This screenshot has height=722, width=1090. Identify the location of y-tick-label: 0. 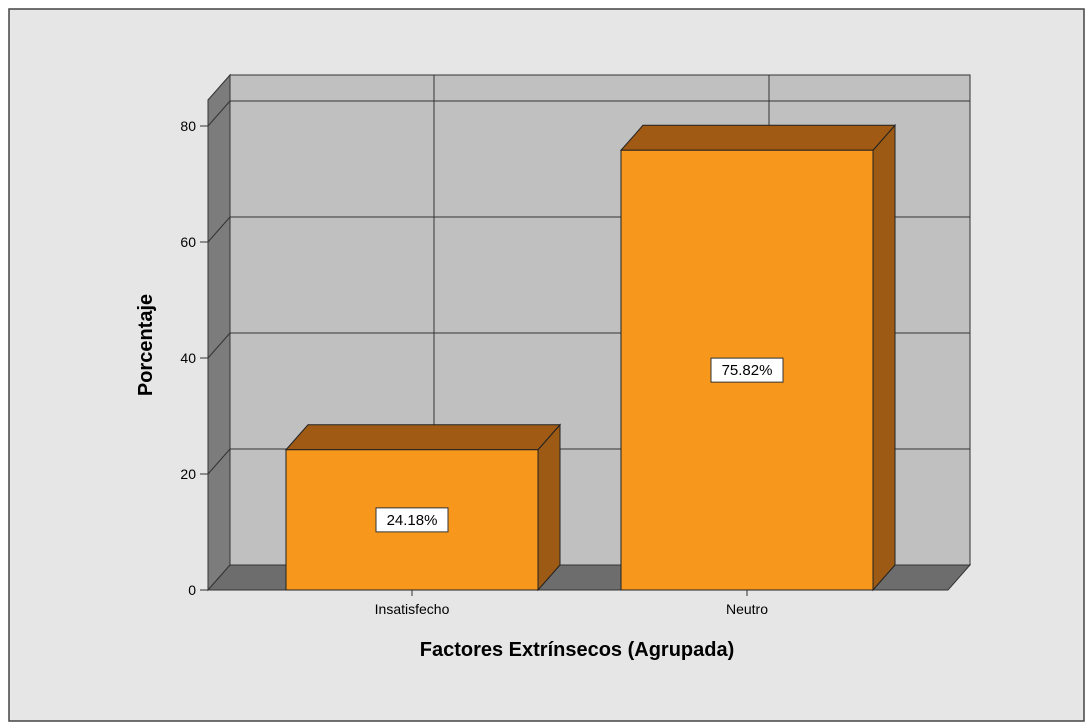
(192, 590).